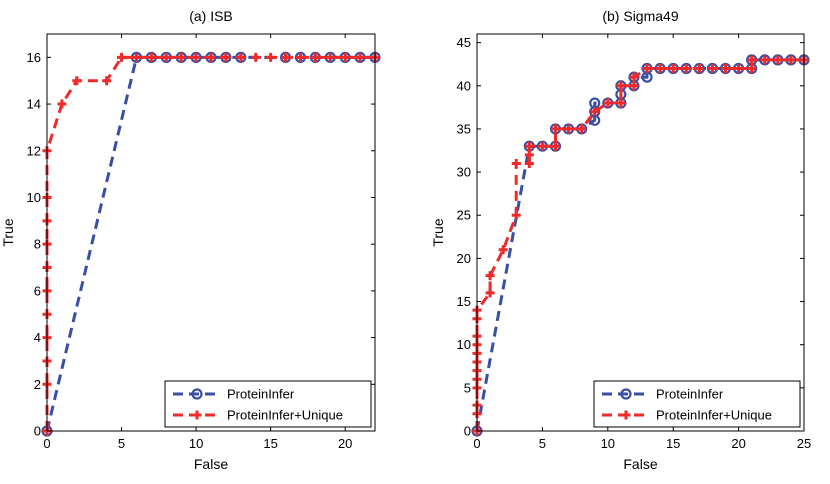 This screenshot has width=830, height=484. What do you see at coordinates (37, 337) in the screenshot?
I see `y-tick-label: 4` at bounding box center [37, 337].